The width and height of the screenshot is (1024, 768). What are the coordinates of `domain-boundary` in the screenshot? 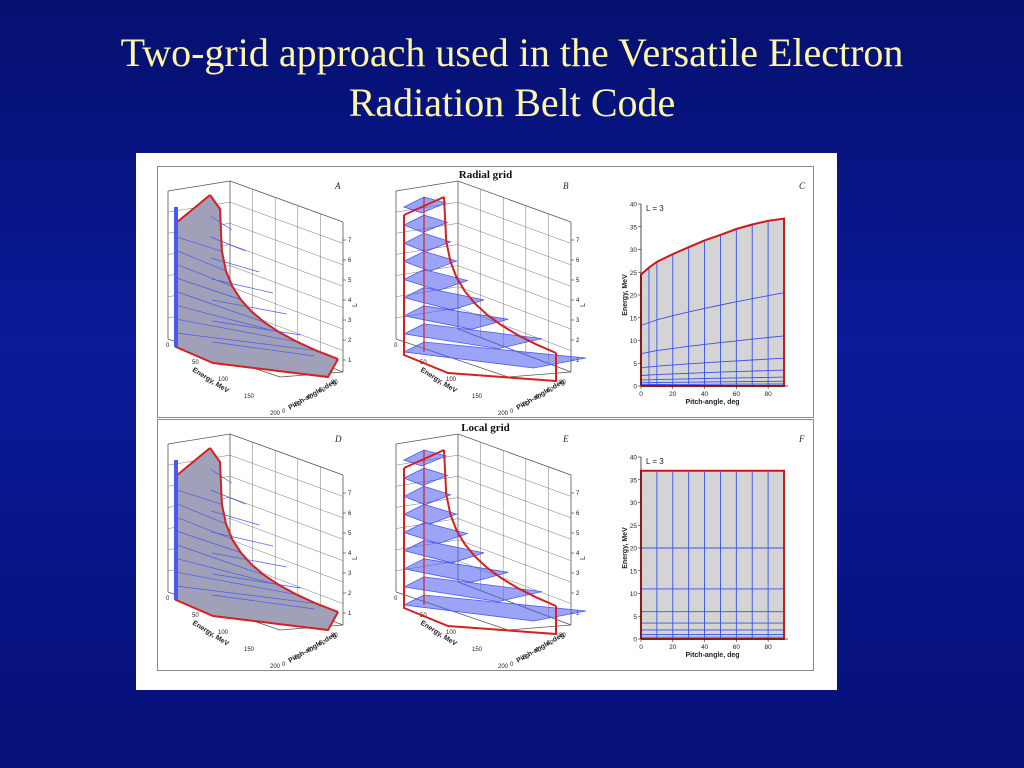 It's located at (712, 302).